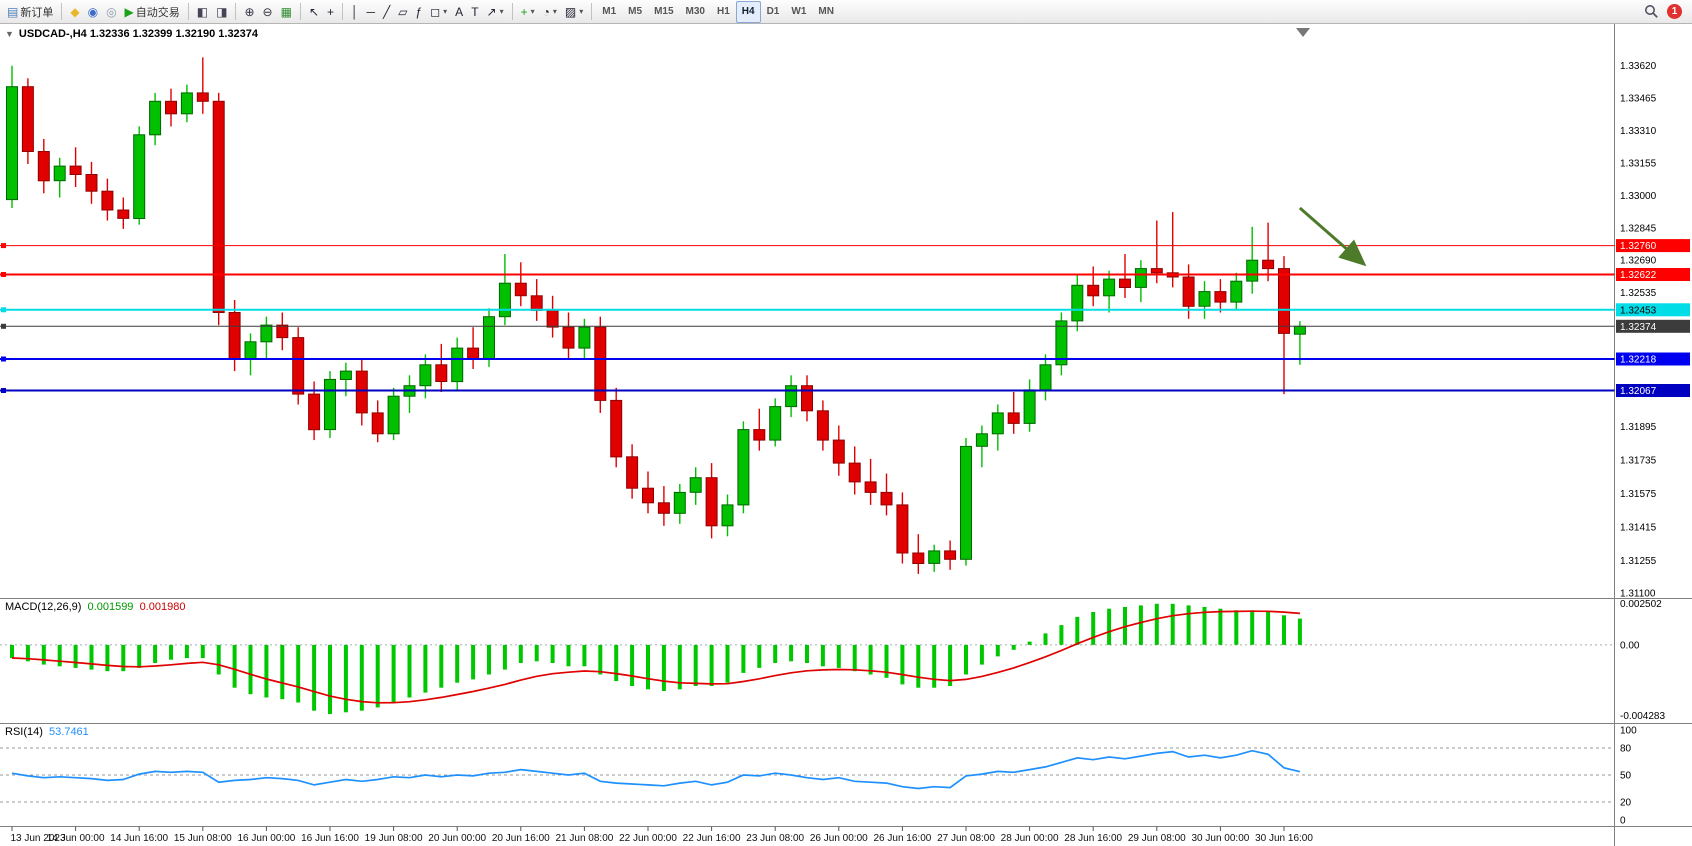 This screenshot has height=846, width=1692. I want to click on label-icon: T, so click(474, 12).